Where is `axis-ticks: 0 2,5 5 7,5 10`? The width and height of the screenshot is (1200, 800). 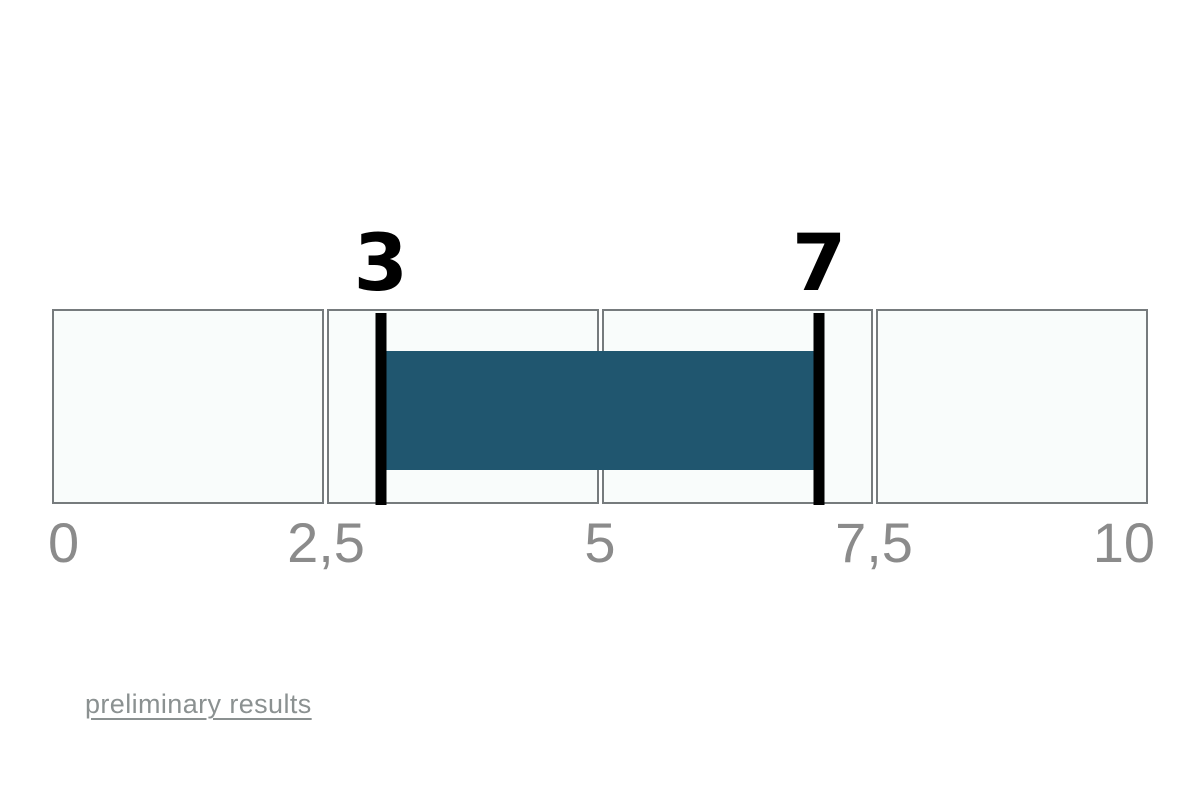
axis-ticks: 0 2,5 5 7,5 10 is located at coordinates (601, 545).